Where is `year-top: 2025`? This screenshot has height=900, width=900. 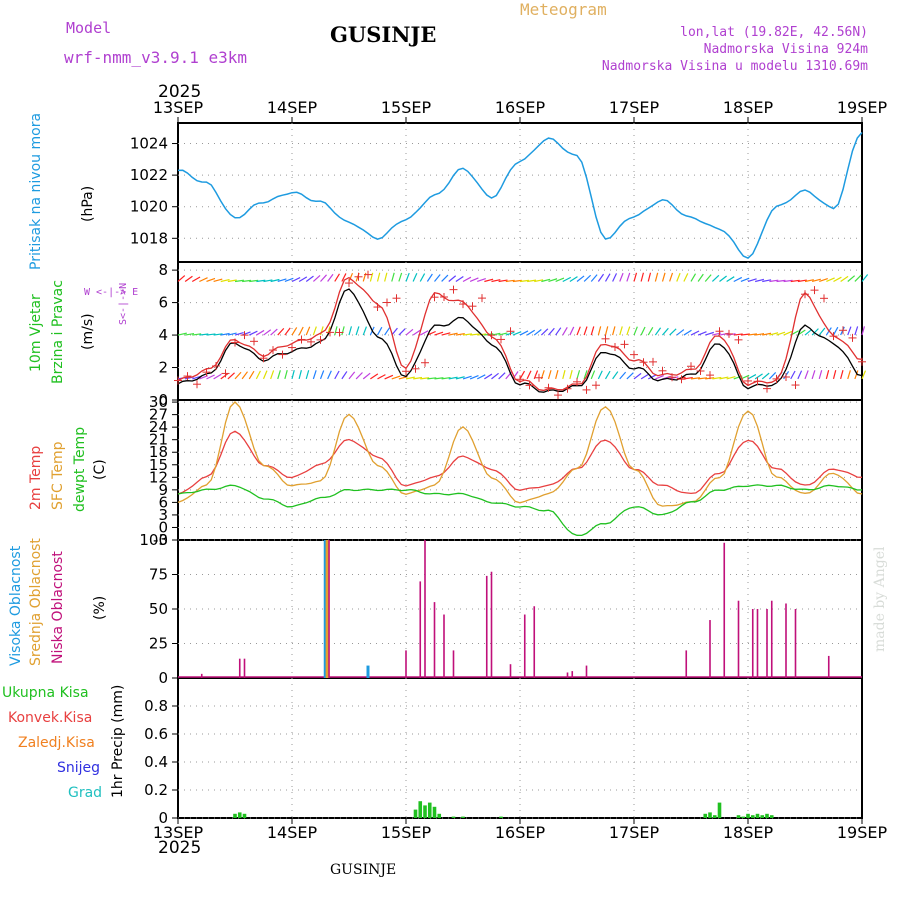 year-top: 2025 is located at coordinates (180, 92).